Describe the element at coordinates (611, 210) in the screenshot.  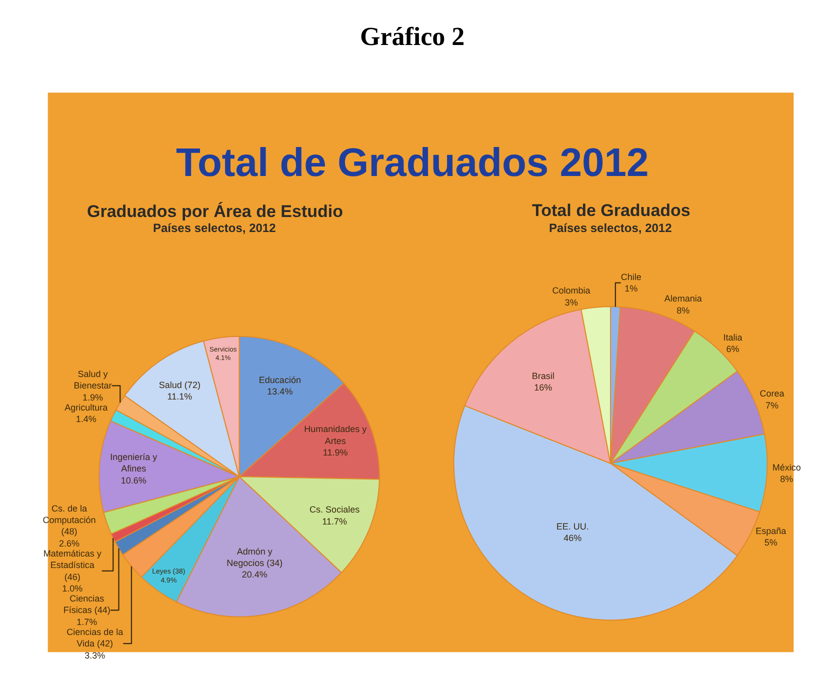
I see `chart-title: Total de Graduados` at that location.